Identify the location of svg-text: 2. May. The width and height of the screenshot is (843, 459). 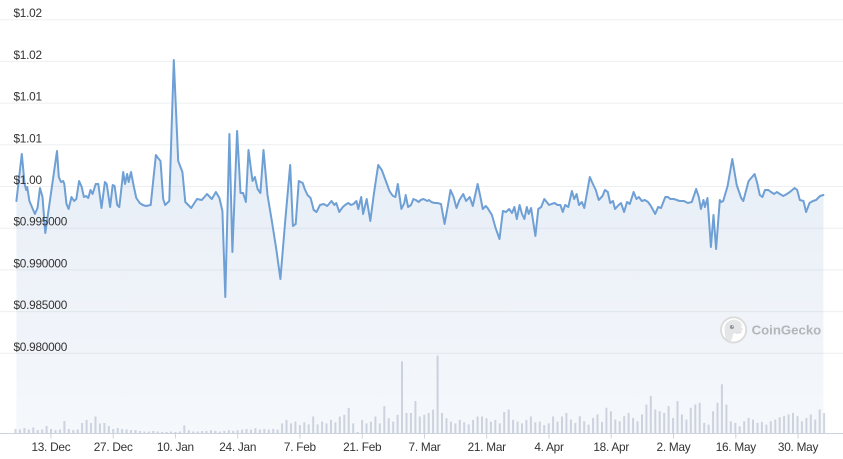
(674, 447).